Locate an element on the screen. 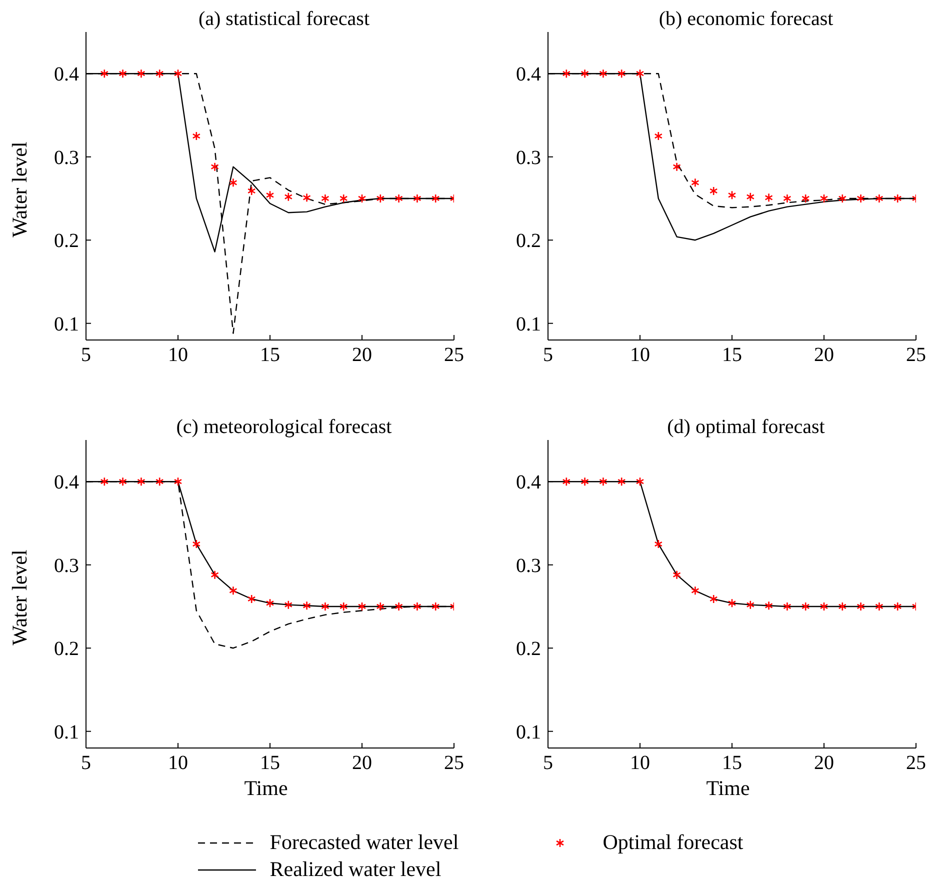  y-axis-title: Water level is located at coordinates (20, 597).